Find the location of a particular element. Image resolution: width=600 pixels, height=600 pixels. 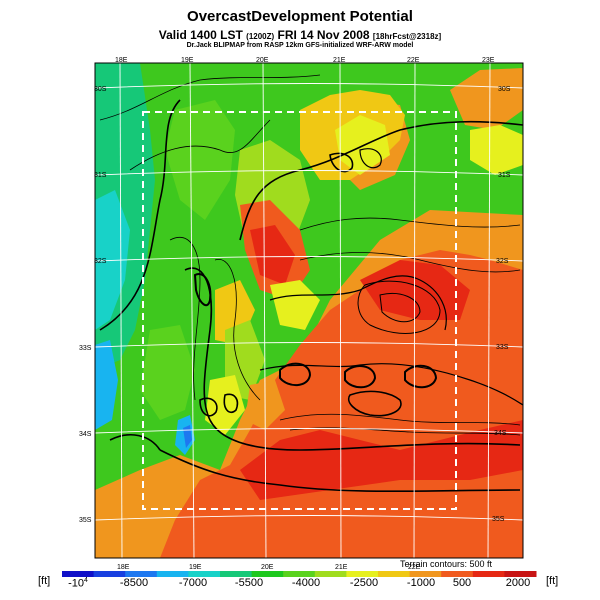

scale-label-4: -4000 is located at coordinates (306, 583).